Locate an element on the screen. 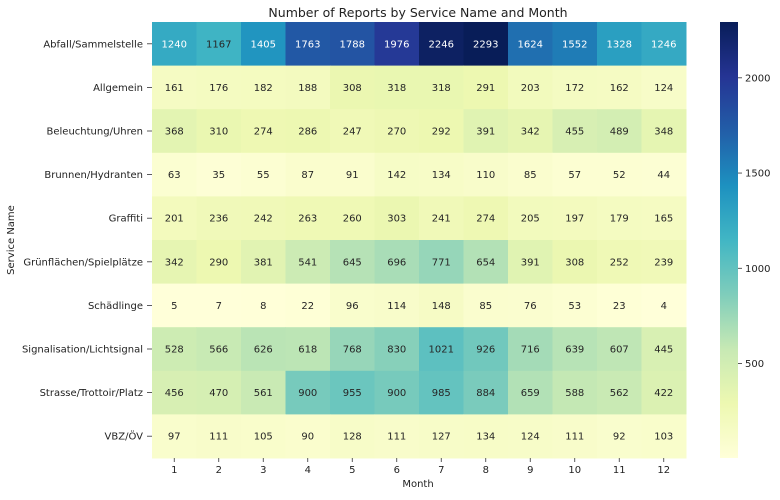  cell-value-label: 768 is located at coordinates (352, 350).